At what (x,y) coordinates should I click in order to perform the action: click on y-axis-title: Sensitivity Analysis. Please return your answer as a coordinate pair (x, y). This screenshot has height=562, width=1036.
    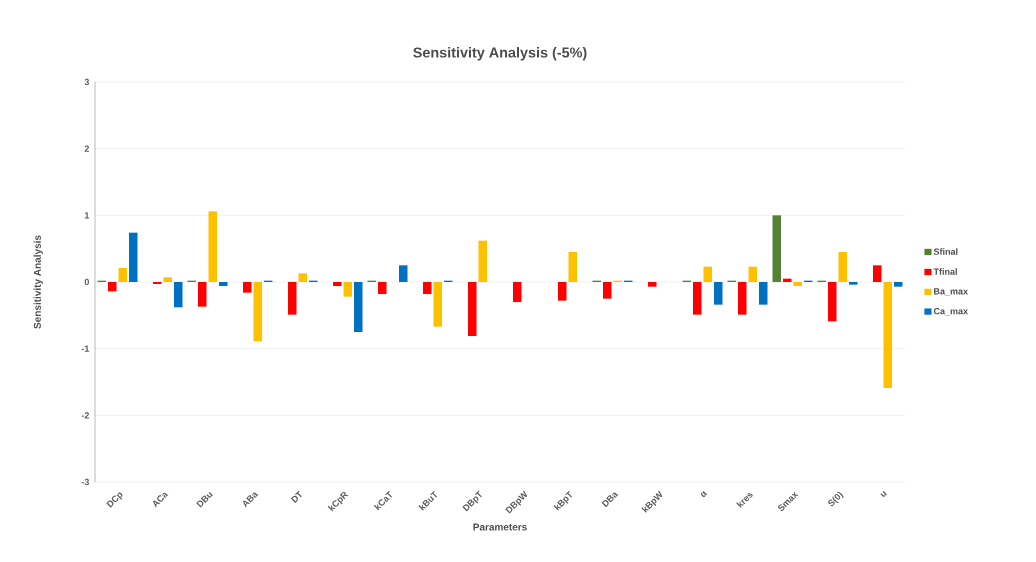
    Looking at the image, I should click on (38, 282).